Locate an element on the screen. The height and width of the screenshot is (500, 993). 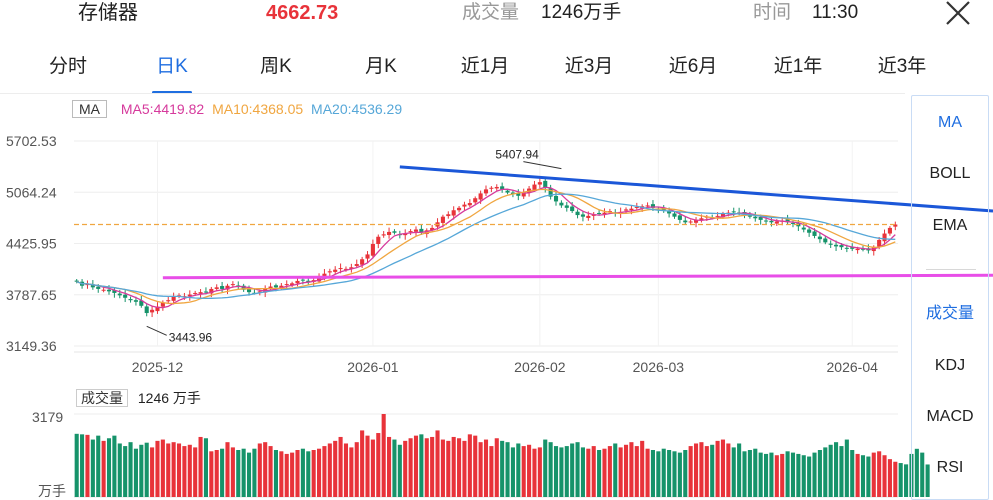
tab-6-months: 近6月 is located at coordinates (693, 66).